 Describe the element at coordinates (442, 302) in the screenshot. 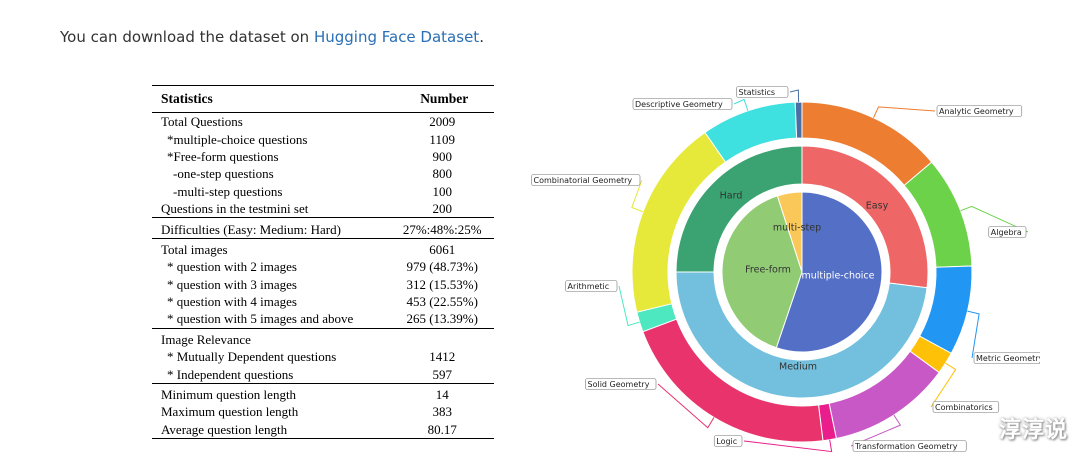

I see `stat-value: 453 (22.55%)` at that location.